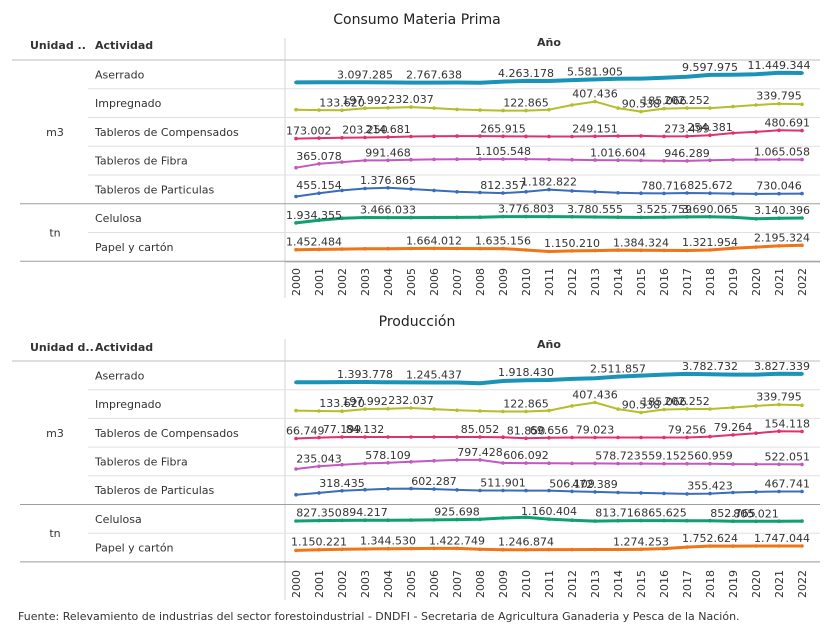  I want to click on data-label: 578.723, so click(618, 456).